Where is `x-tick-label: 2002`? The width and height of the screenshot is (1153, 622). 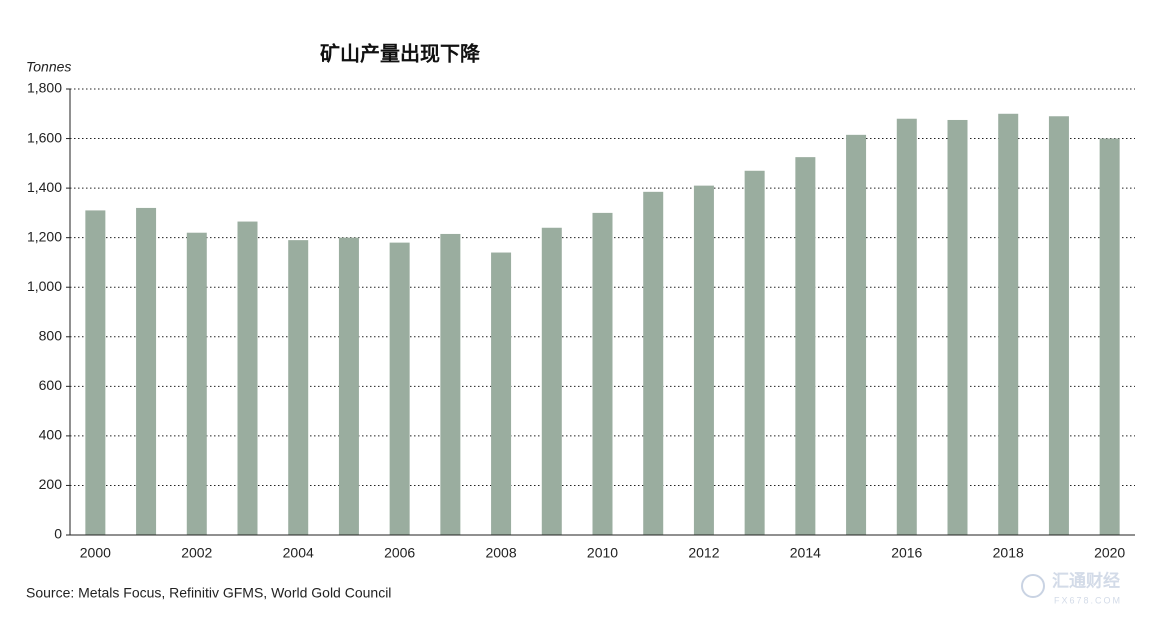 x-tick-label: 2002 is located at coordinates (196, 553).